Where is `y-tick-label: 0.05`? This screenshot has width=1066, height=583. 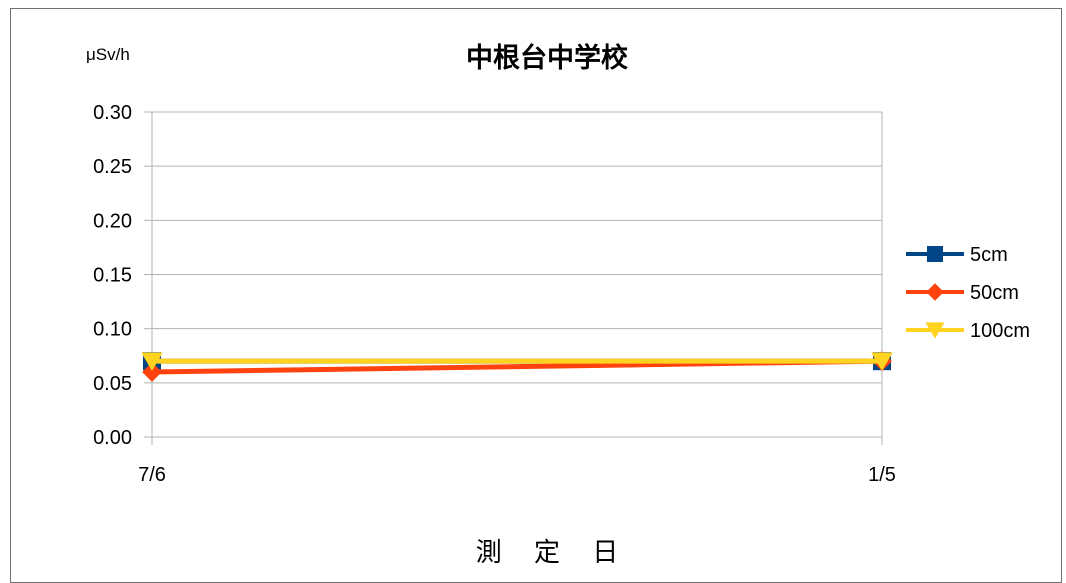
y-tick-label: 0.05 is located at coordinates (112, 384).